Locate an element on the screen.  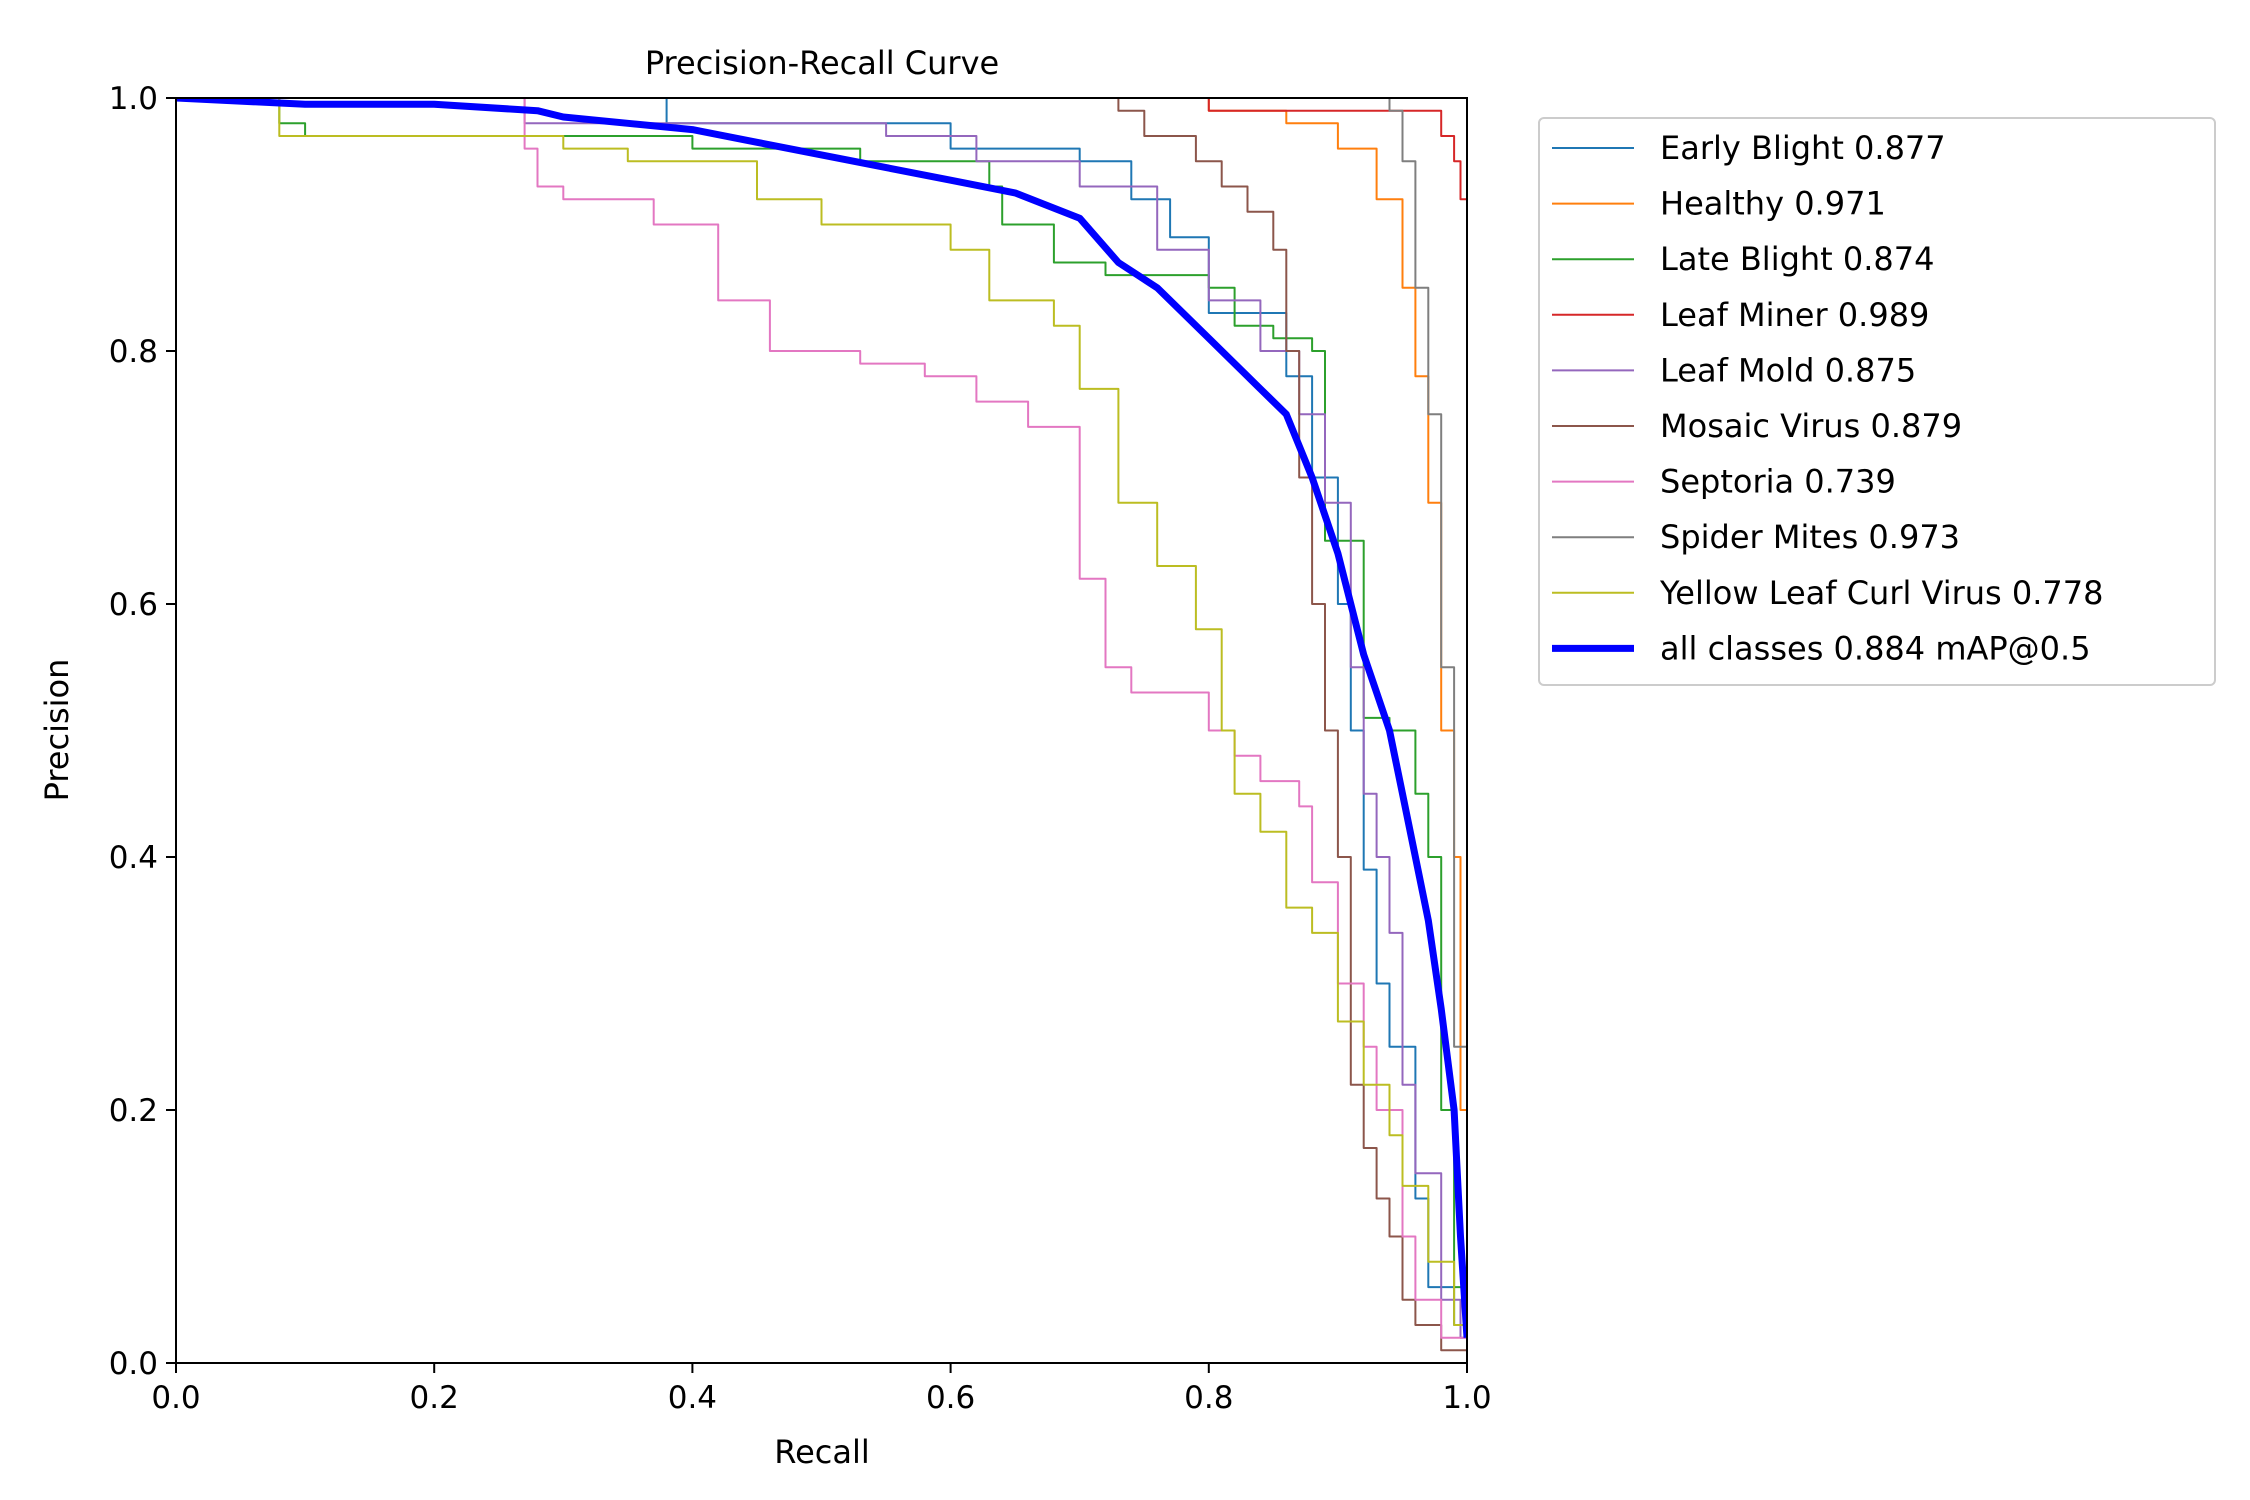
chart-title: Precision-Recall Curve is located at coordinates (822, 63).